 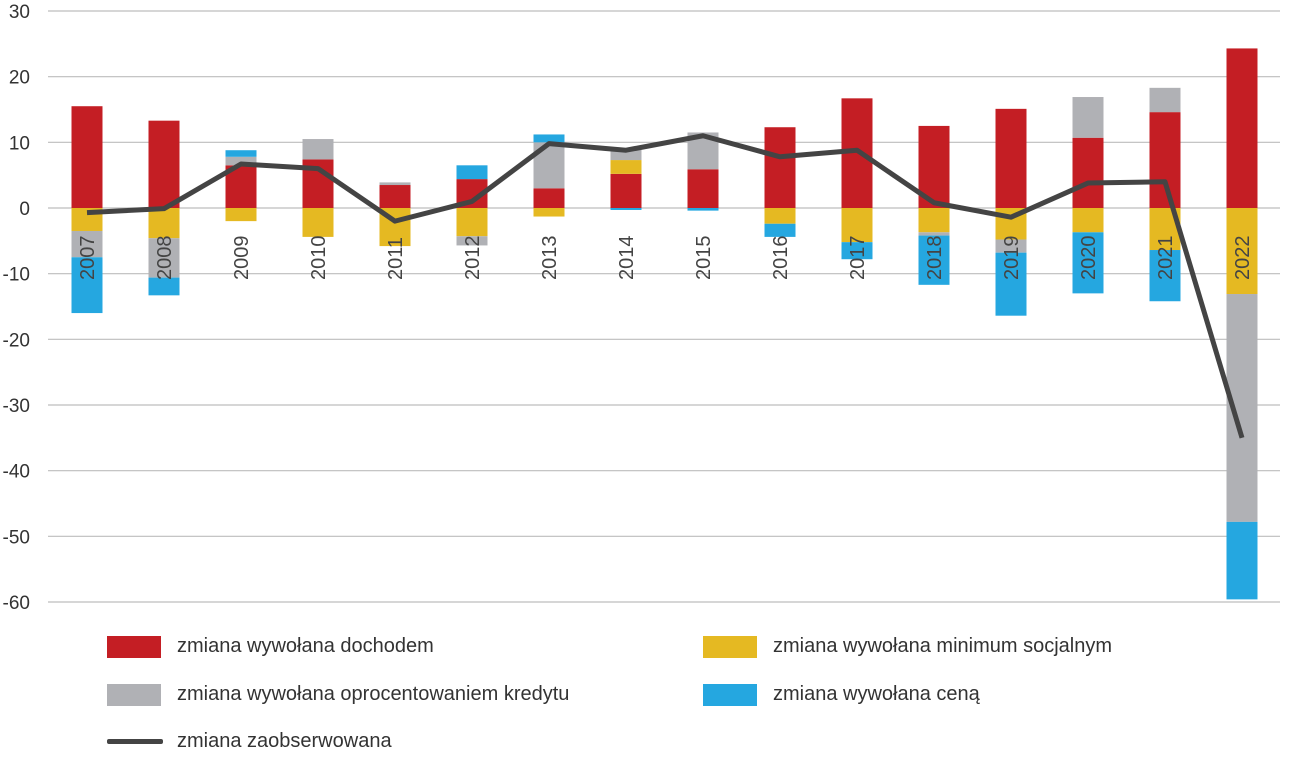 I want to click on x-tick-label: 2020, so click(x=1089, y=258).